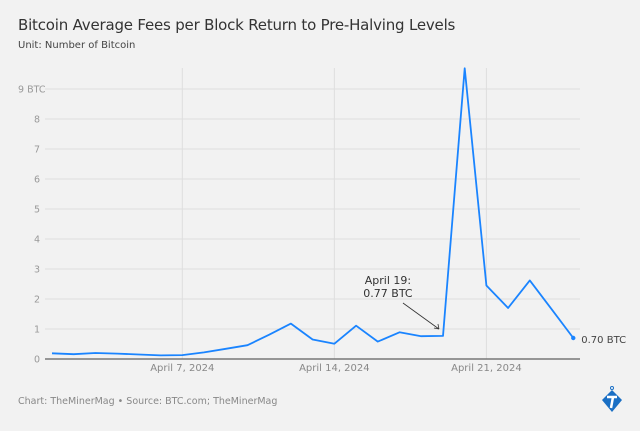 This screenshot has height=431, width=640. Describe the element at coordinates (37, 150) in the screenshot. I see `y-tick-label: 7` at that location.